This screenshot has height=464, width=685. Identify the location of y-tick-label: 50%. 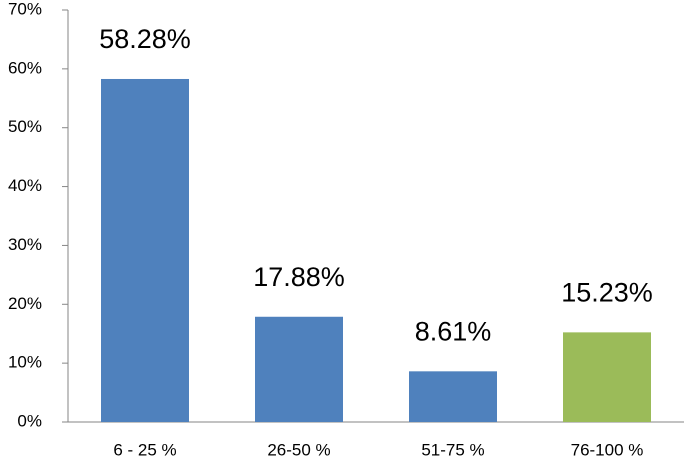
(25, 126).